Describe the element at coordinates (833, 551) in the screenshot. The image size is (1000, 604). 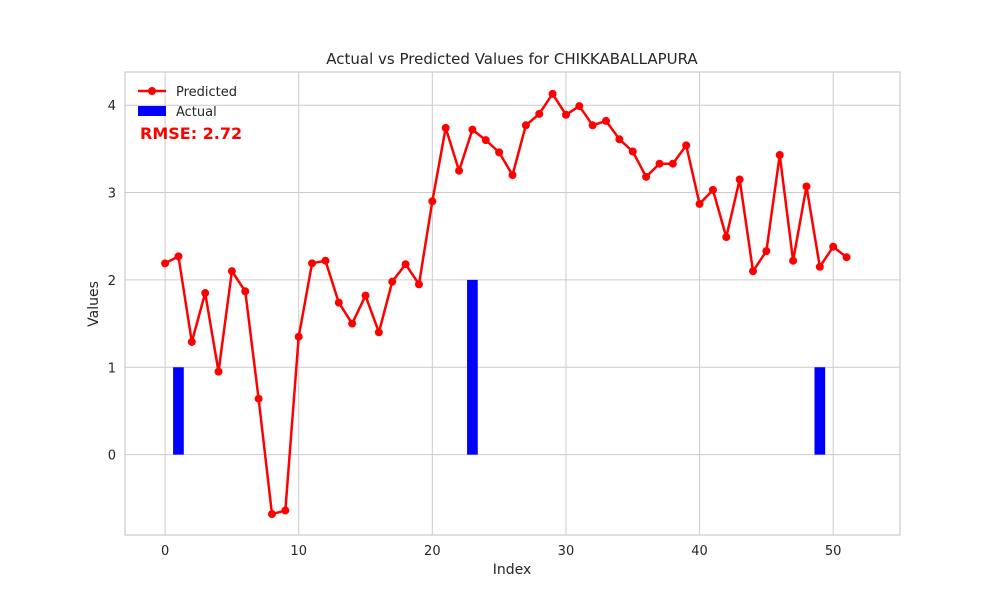
I see `x-tick-label: 50` at that location.